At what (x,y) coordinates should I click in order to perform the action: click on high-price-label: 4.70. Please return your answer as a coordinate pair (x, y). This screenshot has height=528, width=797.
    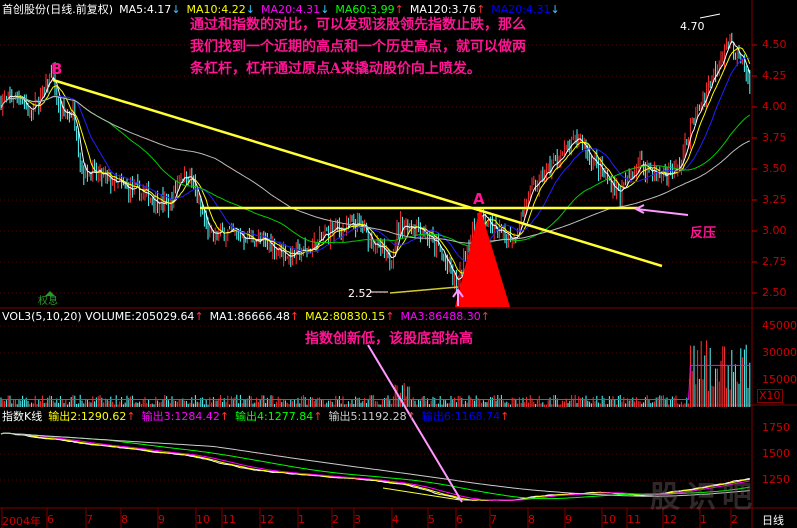
    Looking at the image, I should click on (692, 26).